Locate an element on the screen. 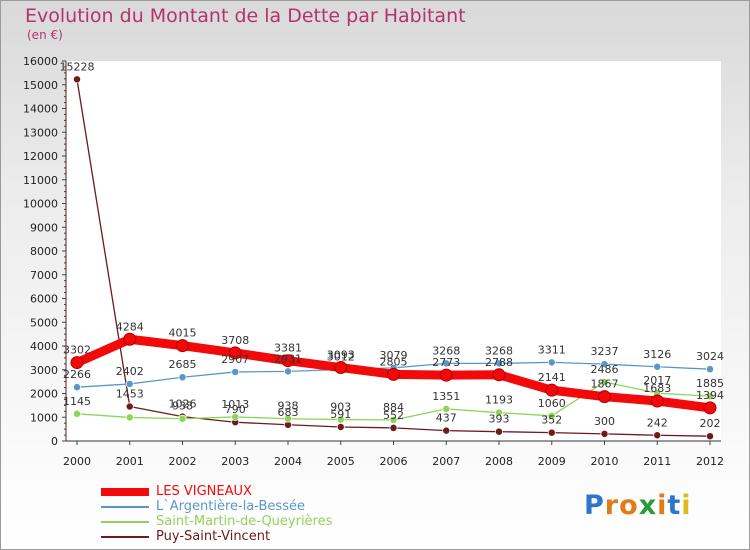 The image size is (750, 550). x-tick-label: 2008 is located at coordinates (499, 461).